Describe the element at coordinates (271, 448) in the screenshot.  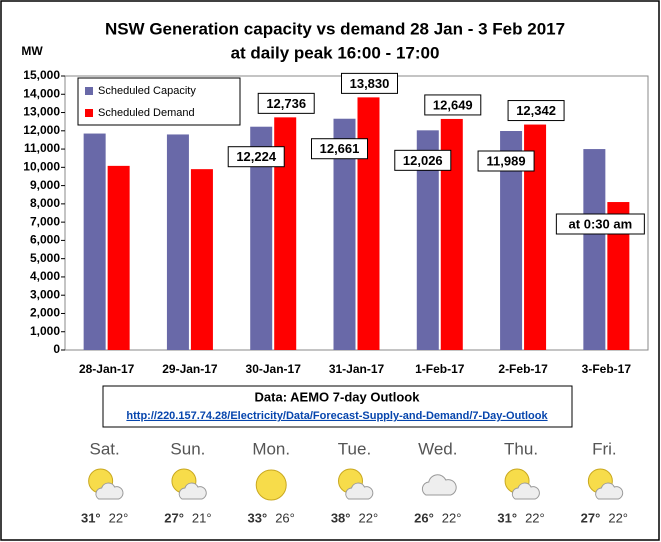
I see `weather-day: Mon.` at that location.